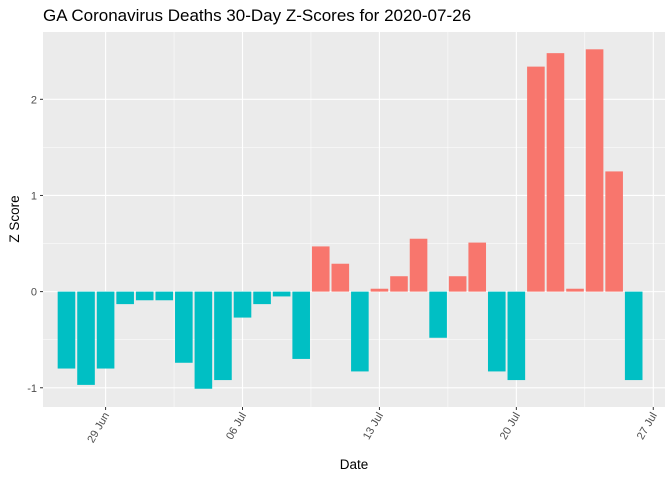 The width and height of the screenshot is (672, 480). I want to click on x-tick-label: 27 Jul, so click(647, 426).